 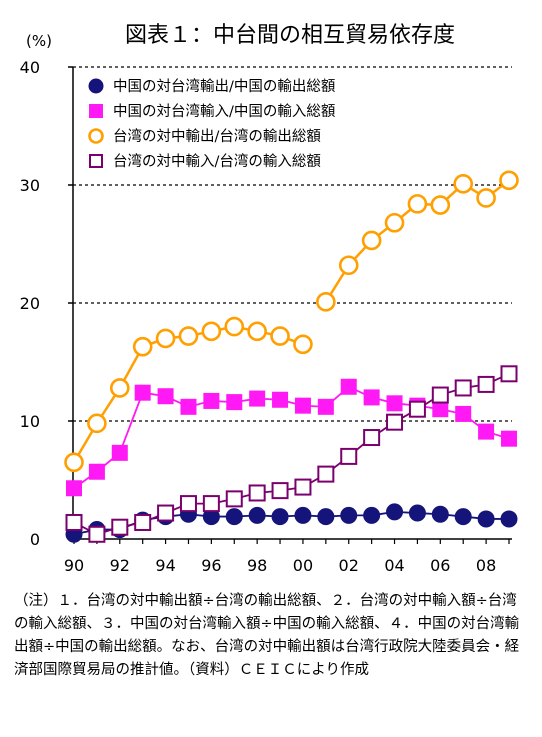 I want to click on series-1-point-2000, so click(x=303, y=515).